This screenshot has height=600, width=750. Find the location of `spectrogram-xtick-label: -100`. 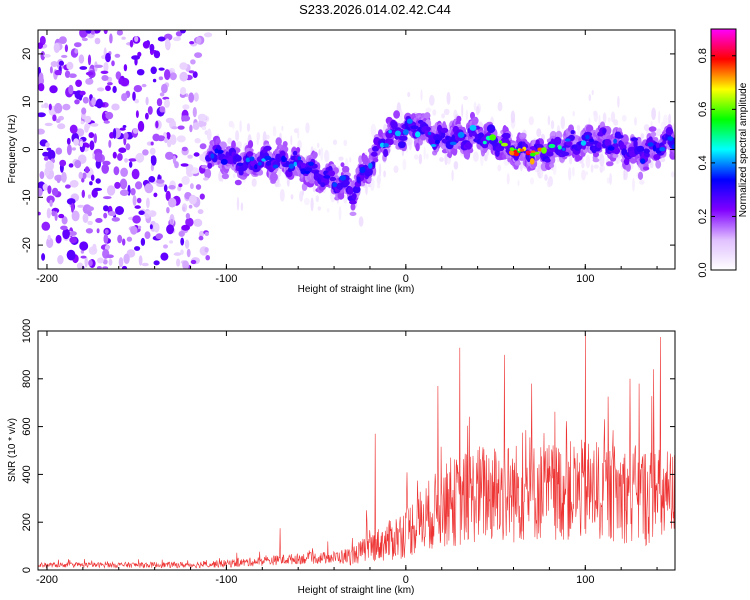

spectrogram-xtick-label: -100 is located at coordinates (226, 279).